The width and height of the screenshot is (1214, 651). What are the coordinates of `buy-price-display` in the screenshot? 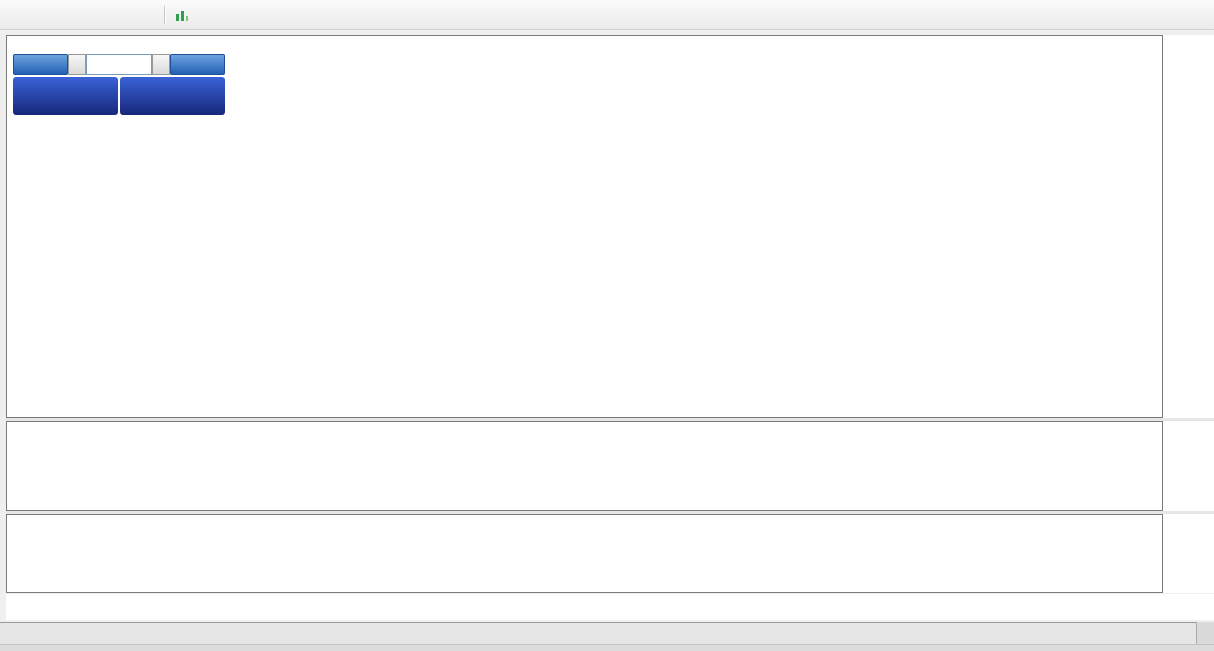 It's located at (172, 96).